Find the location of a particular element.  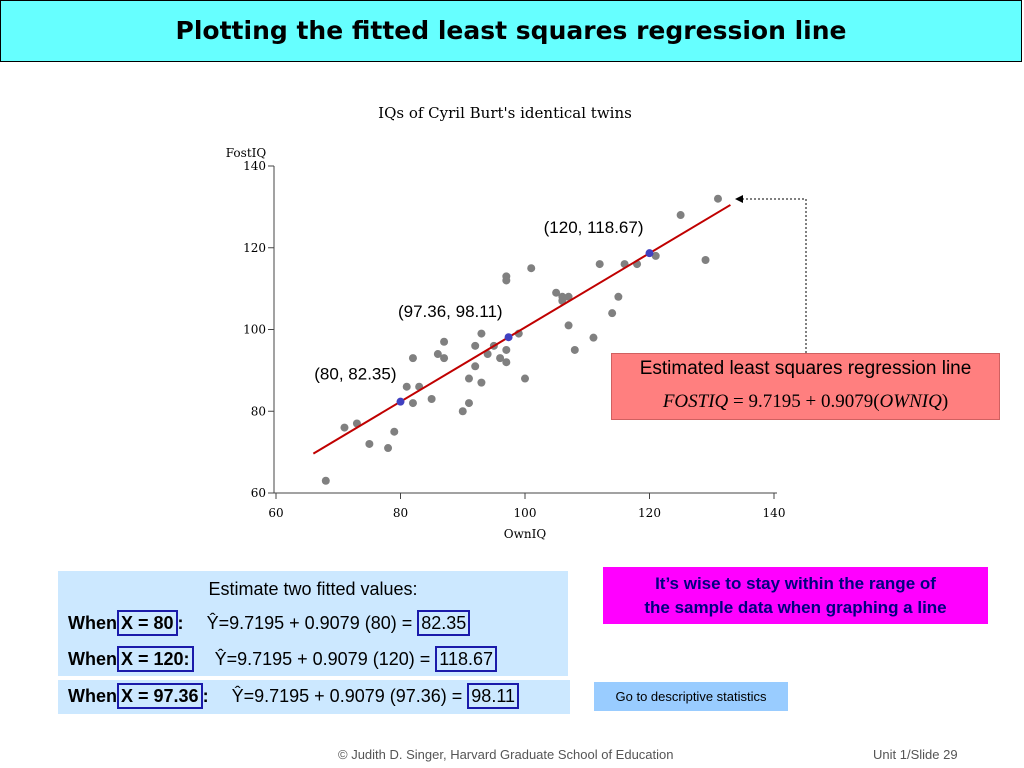

note-line-2: the sample data when graphing a line is located at coordinates (795, 607).